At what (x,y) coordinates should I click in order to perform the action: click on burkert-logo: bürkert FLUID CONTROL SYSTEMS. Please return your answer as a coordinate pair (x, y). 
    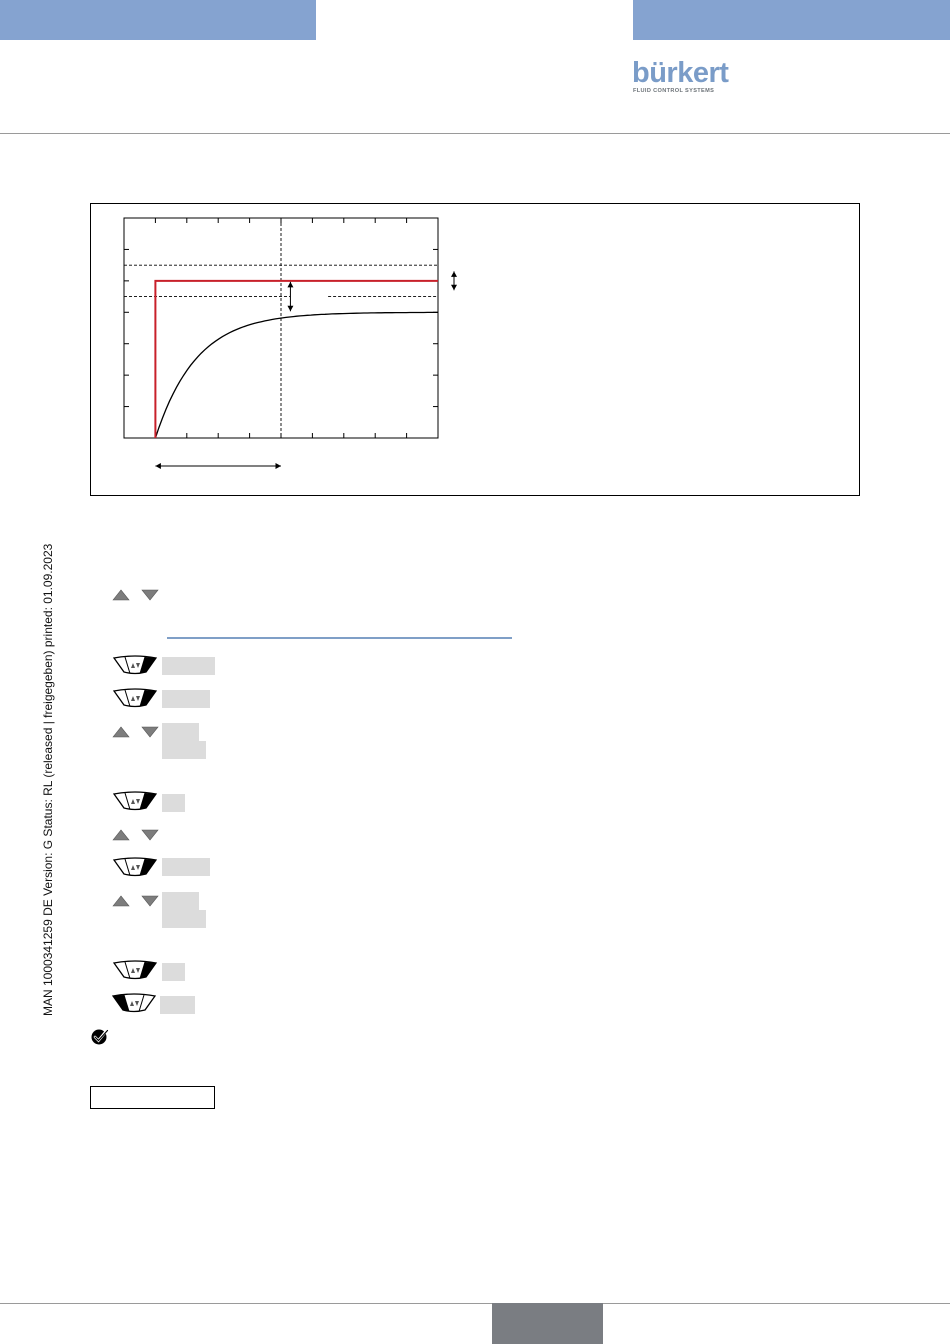
    Looking at the image, I should click on (682, 78).